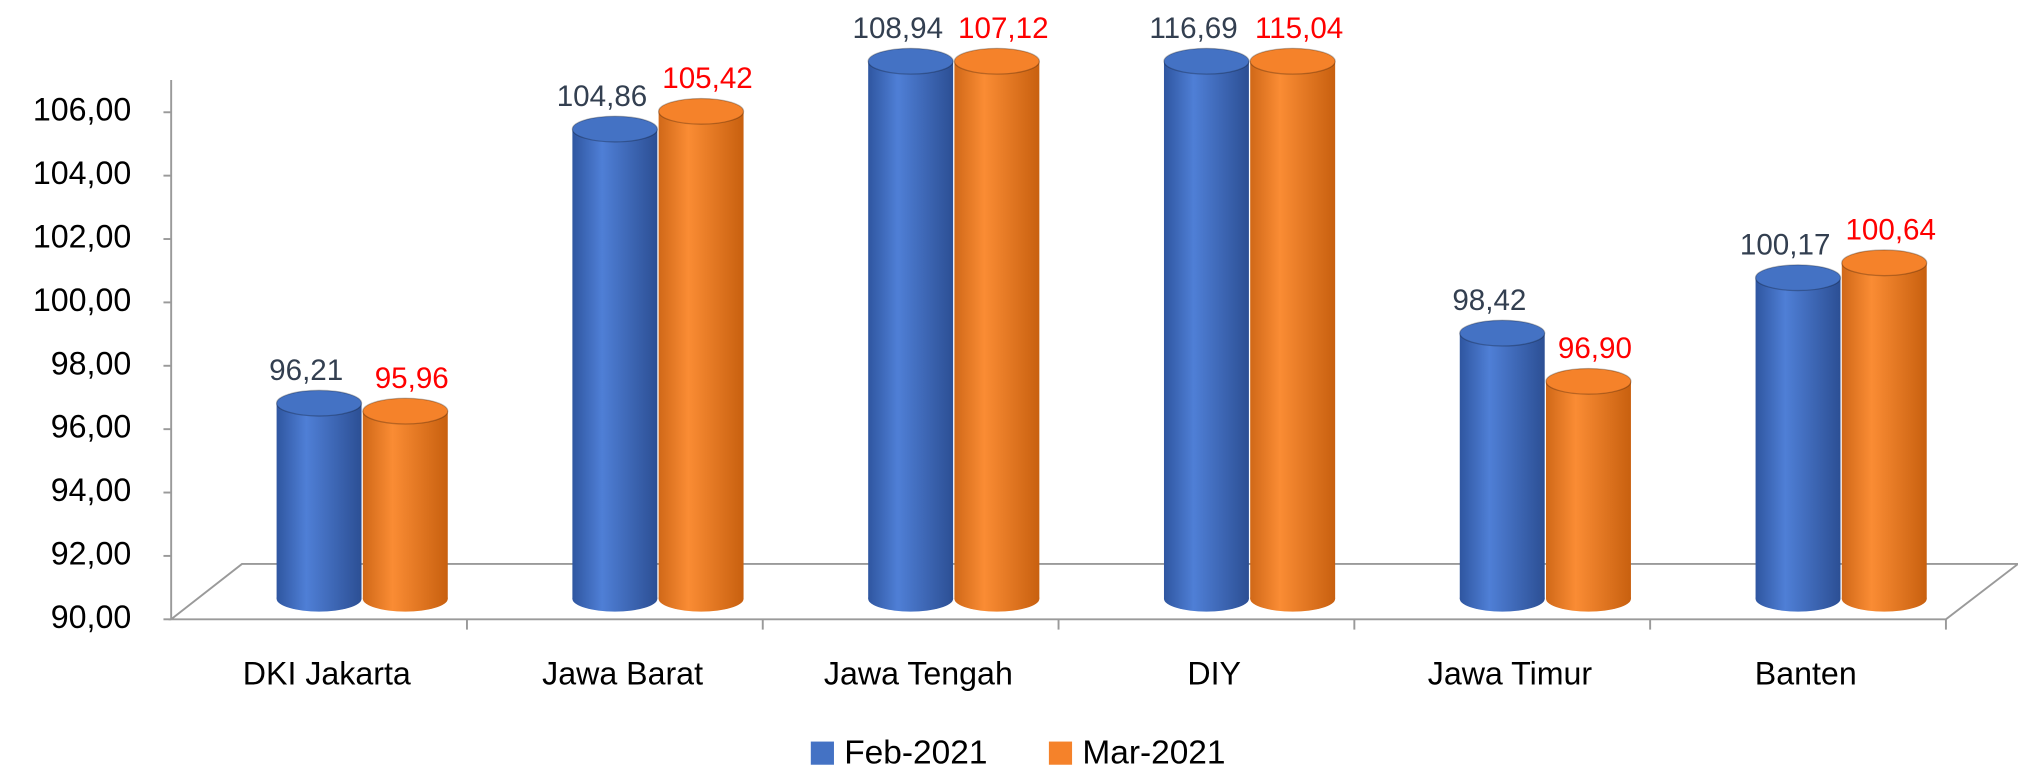 Image resolution: width=2018 pixels, height=774 pixels. What do you see at coordinates (91, 617) in the screenshot?
I see `y-tick-label: 90,00` at bounding box center [91, 617].